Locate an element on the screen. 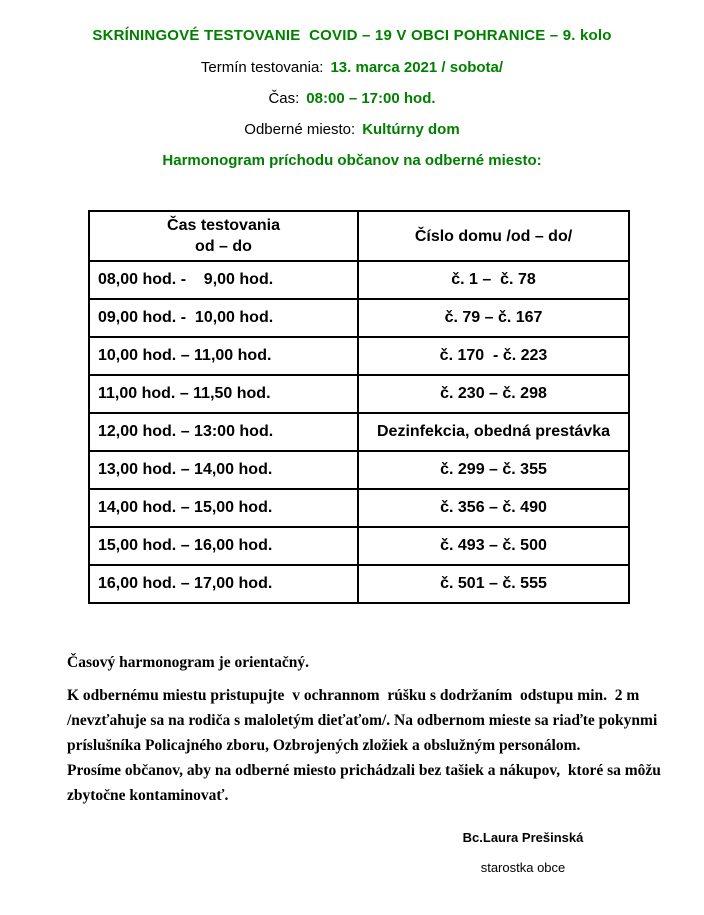 The height and width of the screenshot is (915, 704). testing-date-label: Termín testovania: is located at coordinates (262, 67).